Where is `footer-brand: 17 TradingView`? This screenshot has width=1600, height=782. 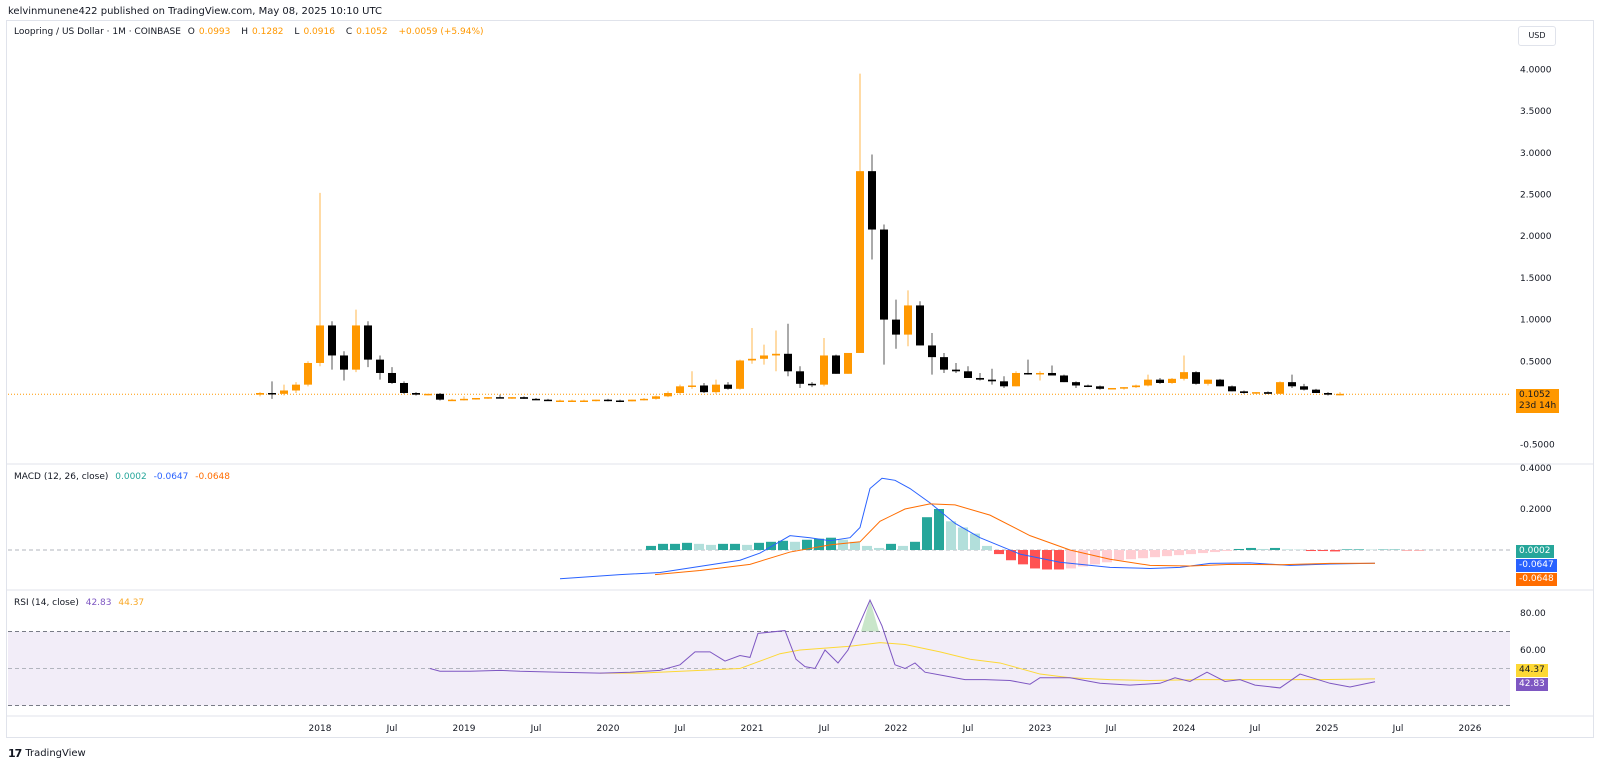 footer-brand: 17 TradingView is located at coordinates (47, 753).